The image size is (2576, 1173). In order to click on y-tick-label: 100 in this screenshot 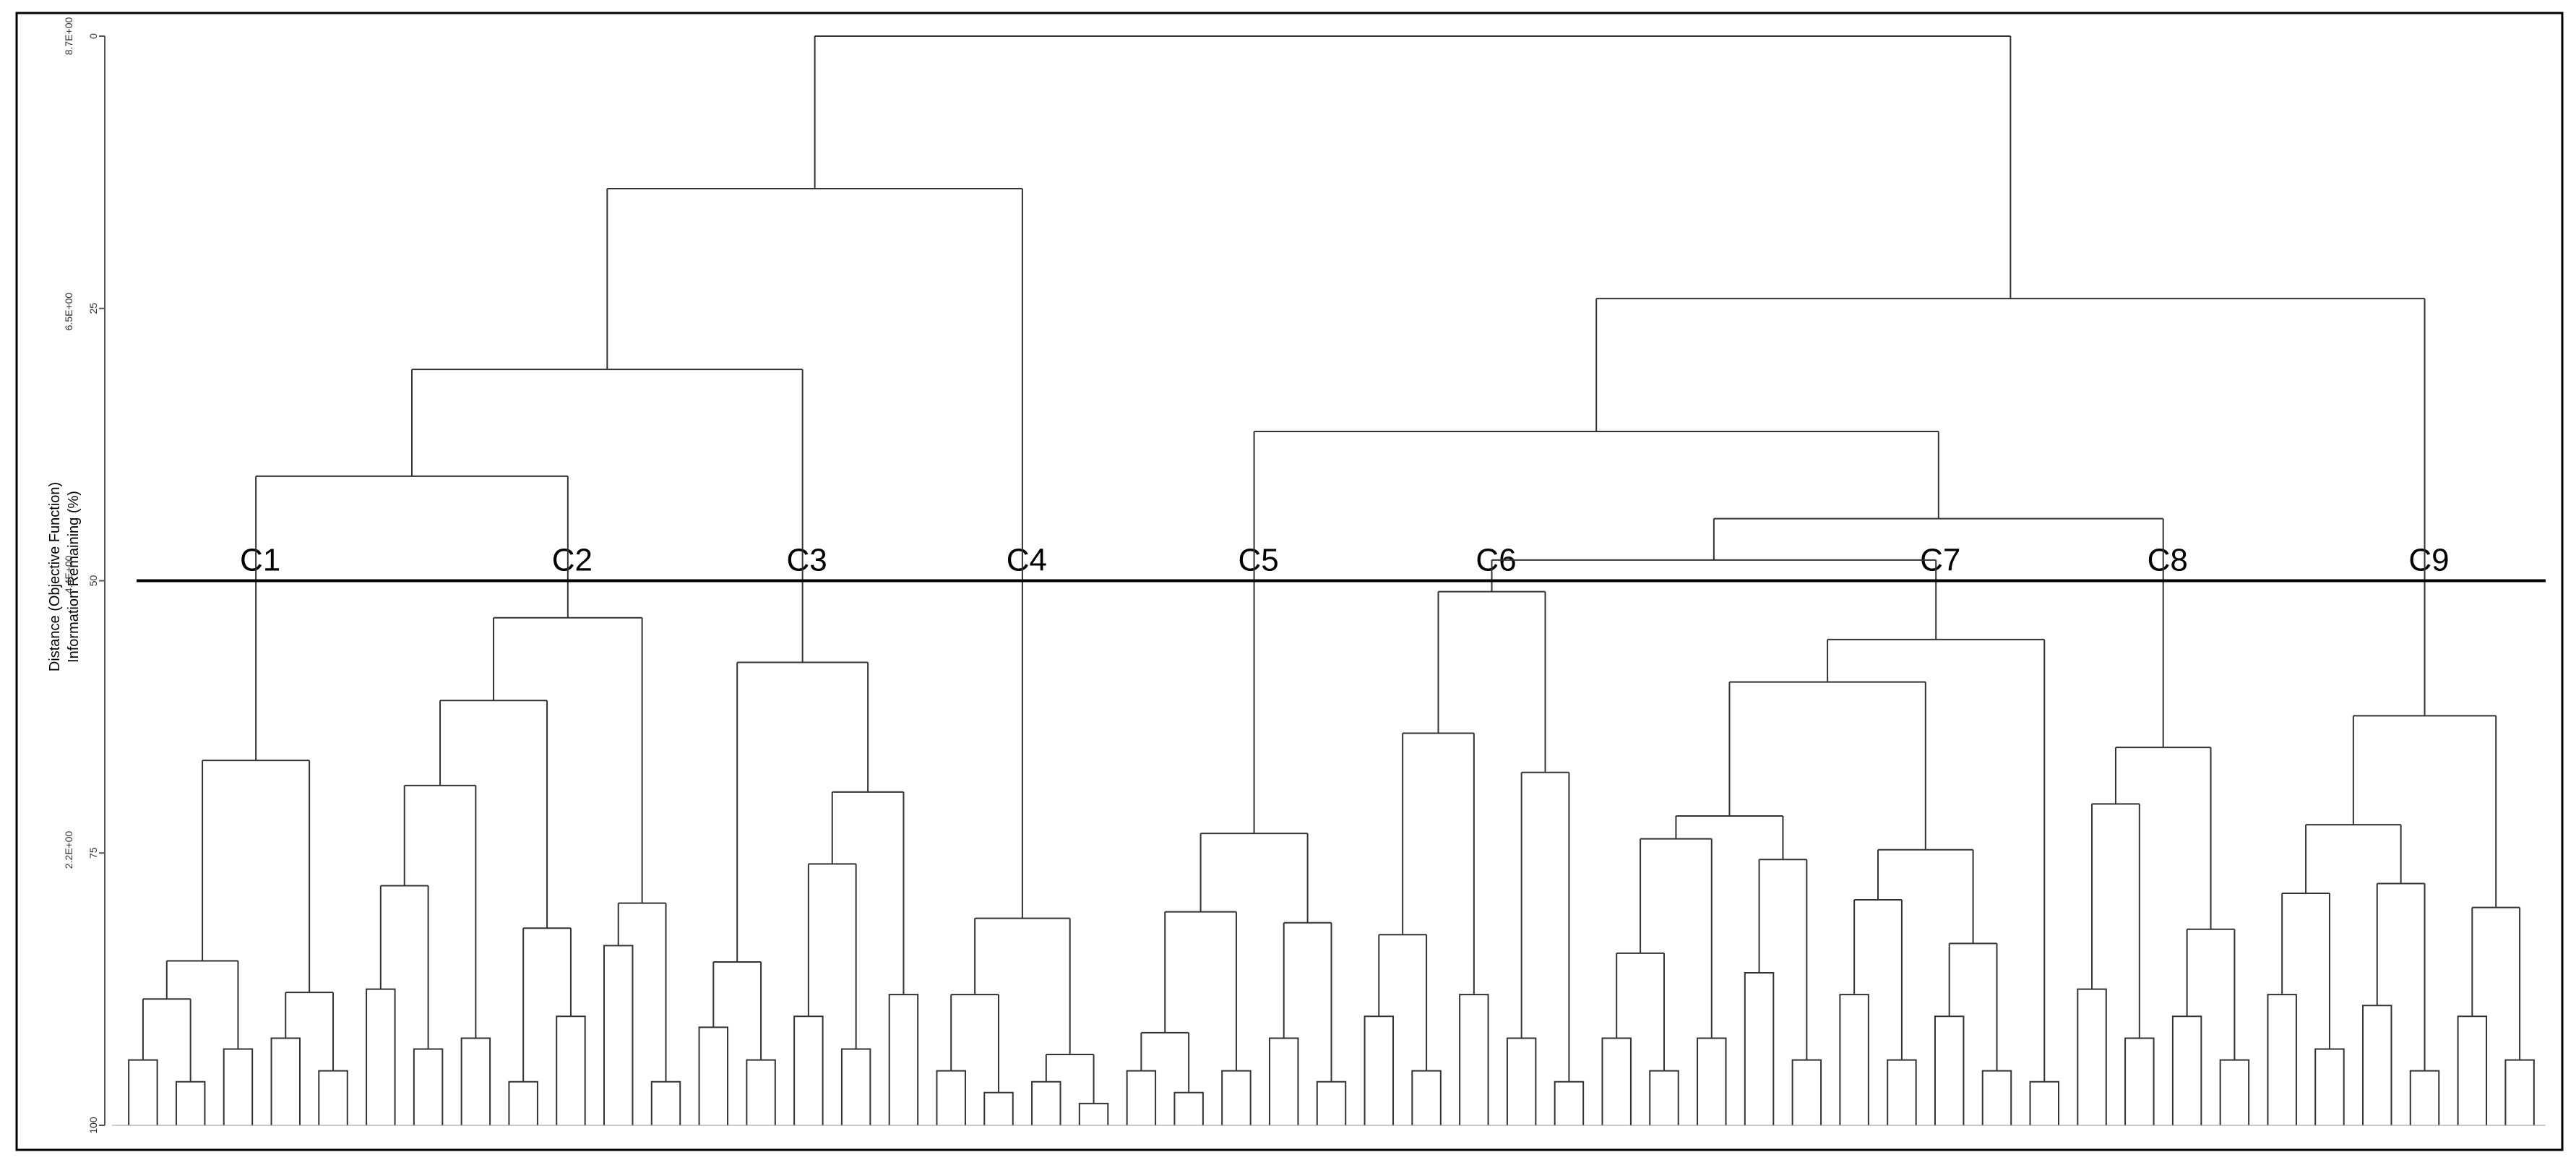, I will do `click(93, 1125)`.